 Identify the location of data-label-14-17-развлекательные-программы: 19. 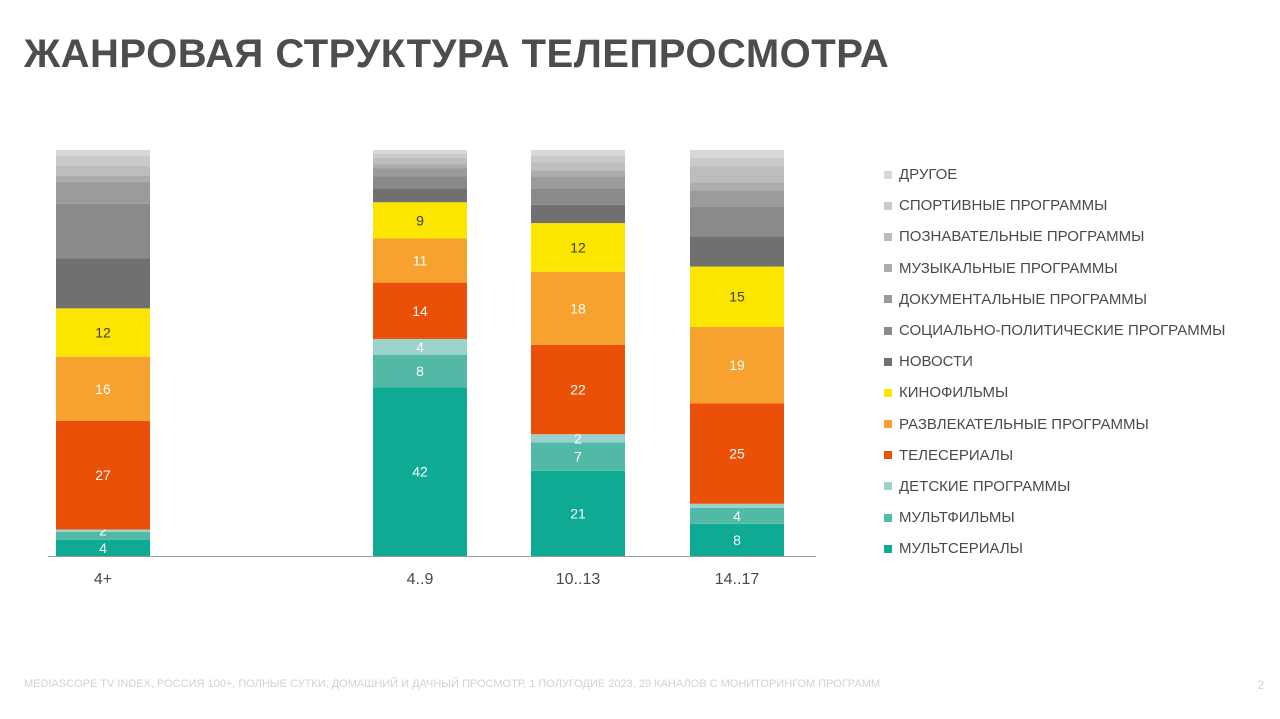
(737, 365).